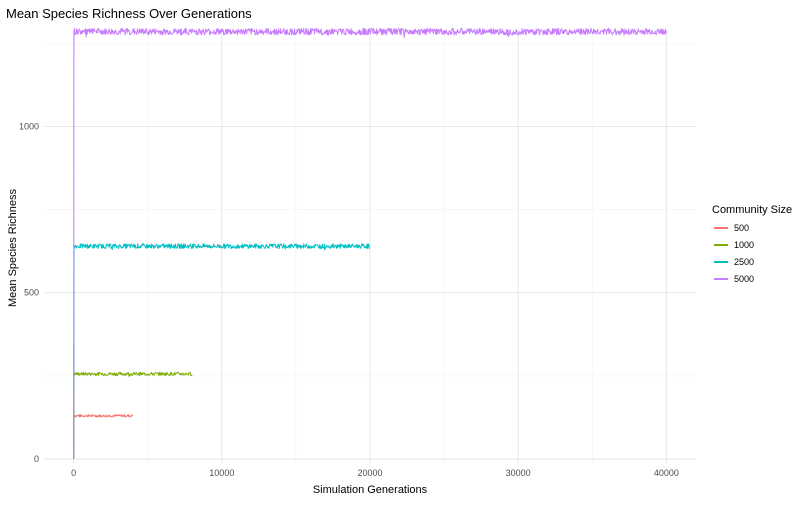 Image resolution: width=800 pixels, height=505 pixels. I want to click on x-axis-title: Simulation Generations, so click(370, 490).